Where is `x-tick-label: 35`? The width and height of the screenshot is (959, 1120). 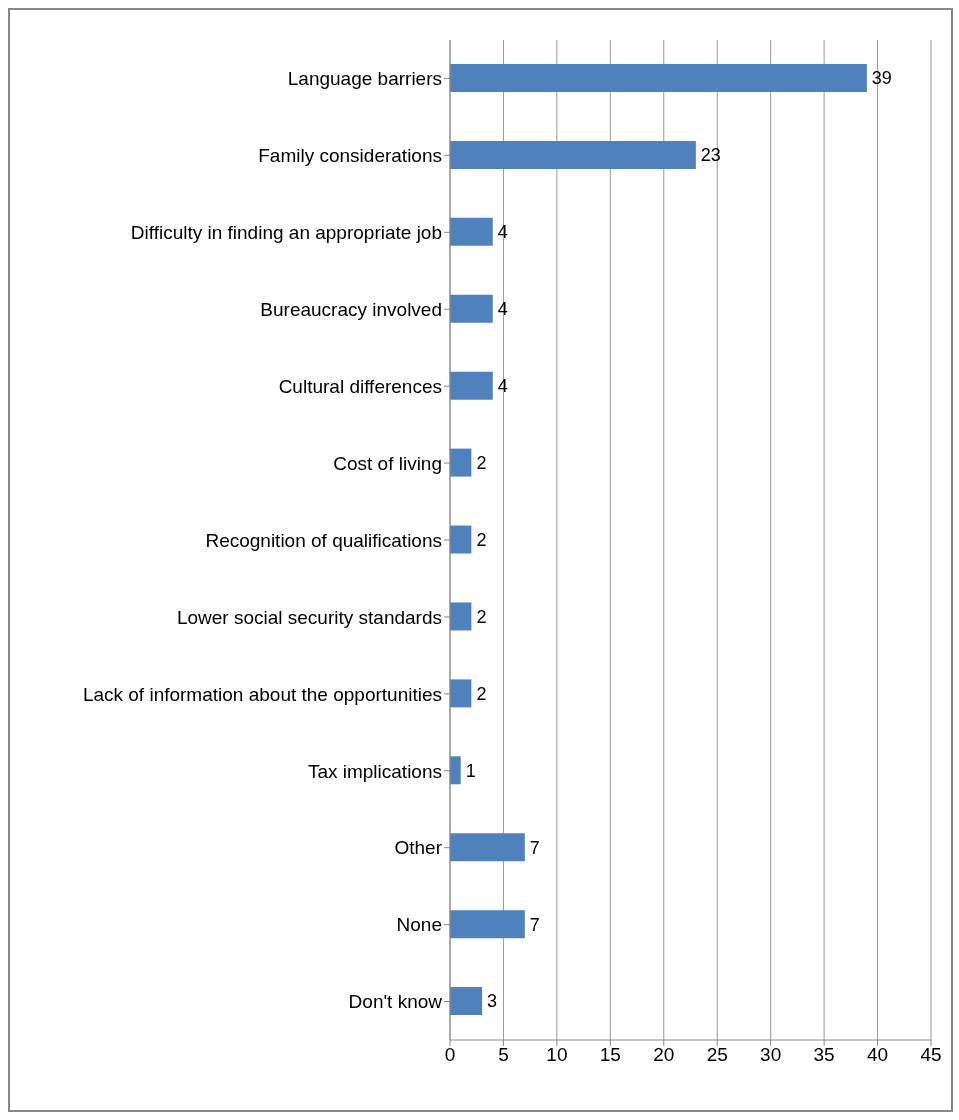 x-tick-label: 35 is located at coordinates (824, 1055).